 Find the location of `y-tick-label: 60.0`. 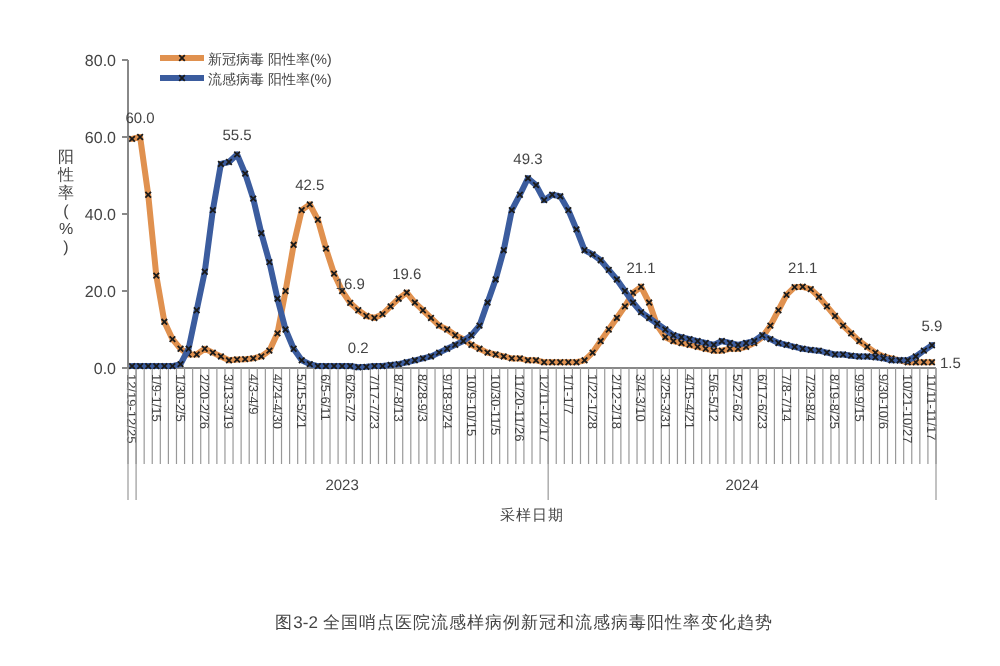

y-tick-label: 60.0 is located at coordinates (101, 138).